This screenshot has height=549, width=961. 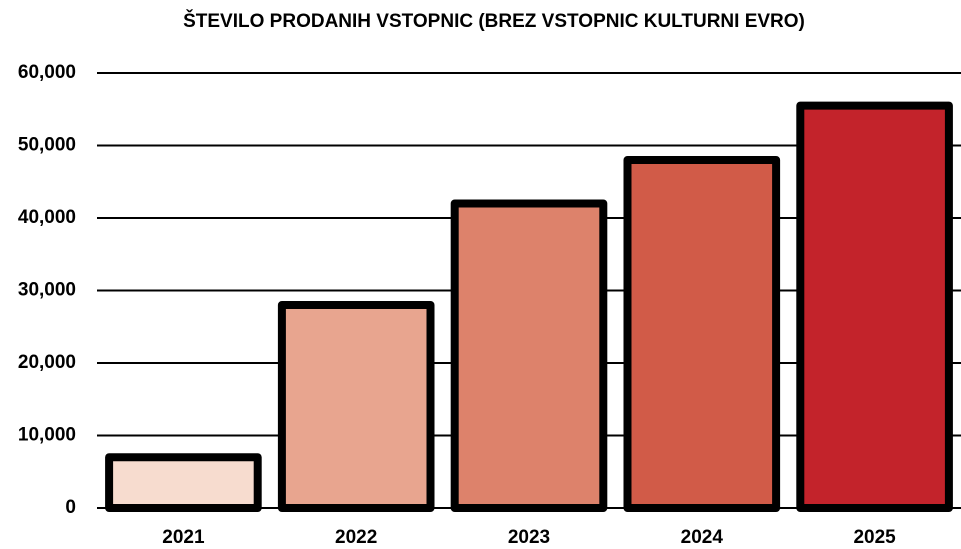 I want to click on x-tick-label: 2025, so click(x=874, y=537).